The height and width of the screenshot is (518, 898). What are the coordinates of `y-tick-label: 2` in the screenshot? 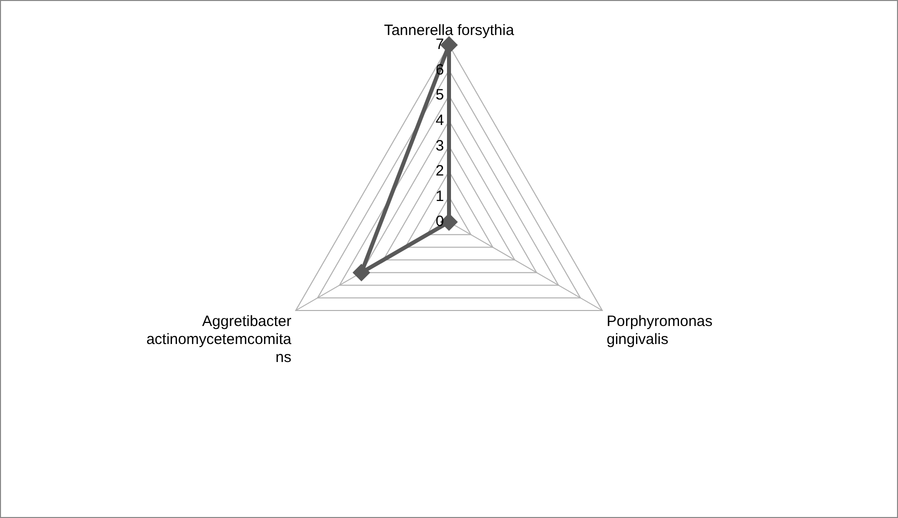 It's located at (440, 171).